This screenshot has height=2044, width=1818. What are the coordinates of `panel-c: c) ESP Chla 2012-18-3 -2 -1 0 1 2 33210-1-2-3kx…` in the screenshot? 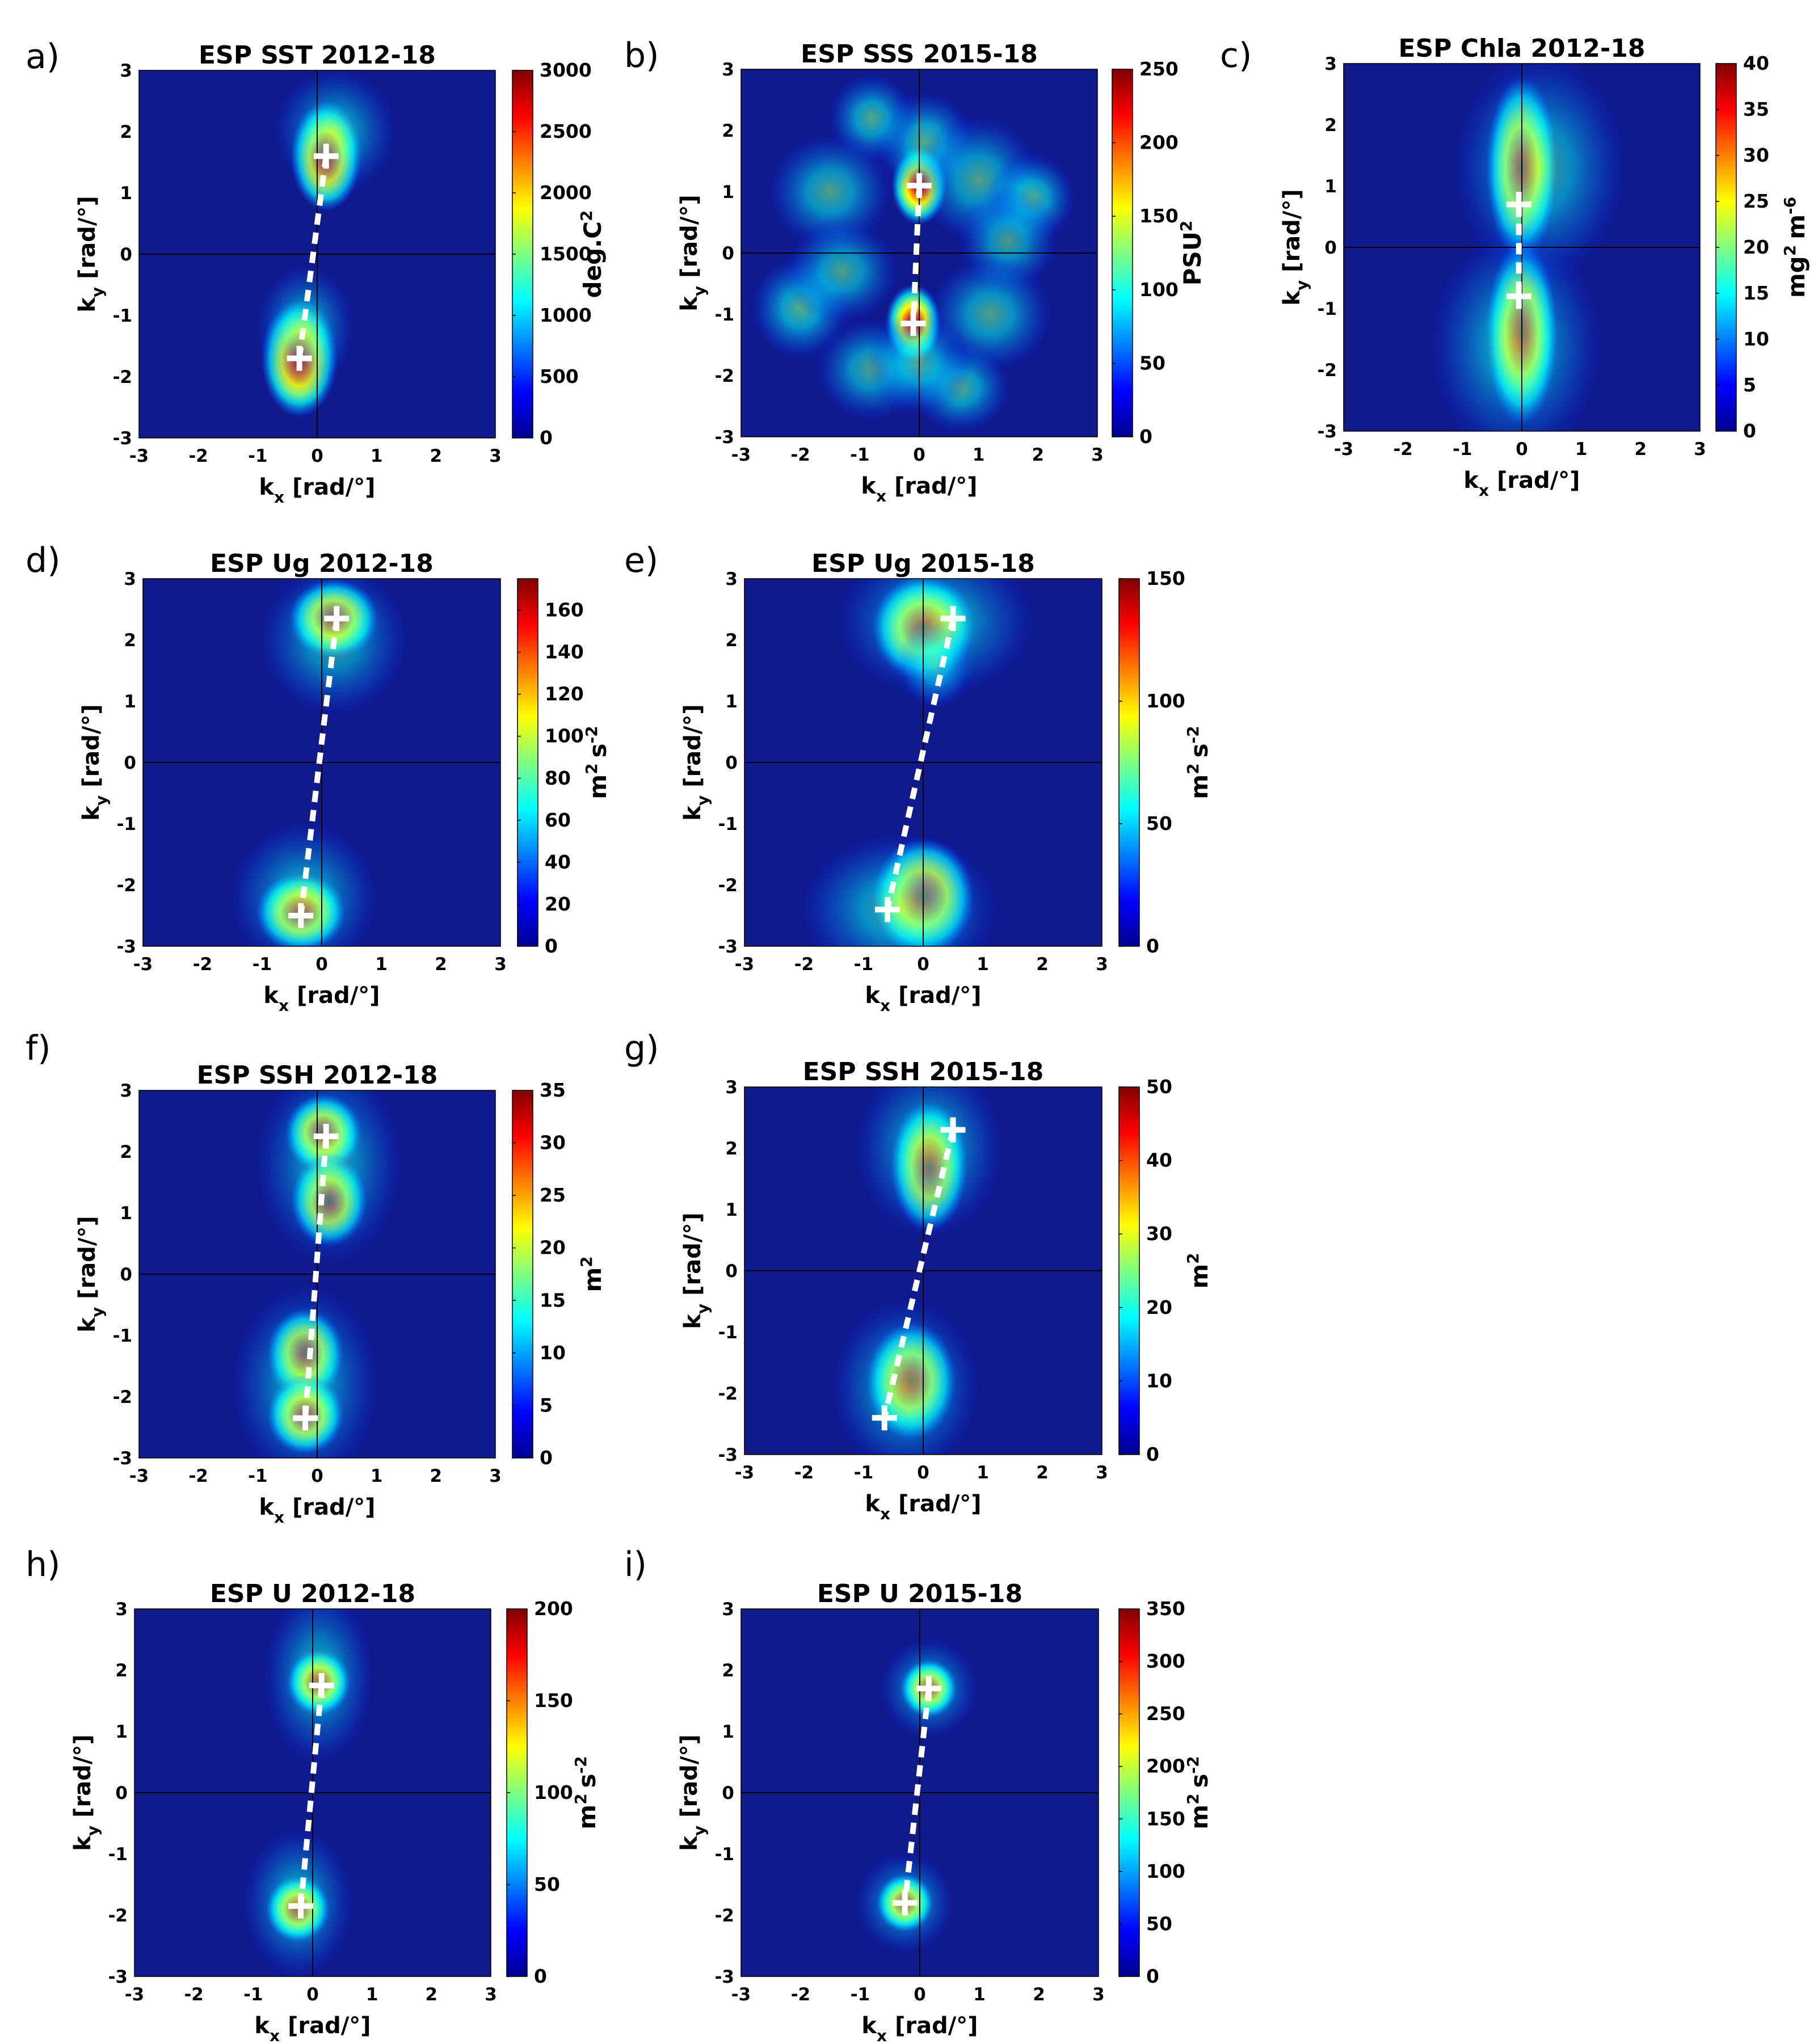 It's located at (1515, 267).